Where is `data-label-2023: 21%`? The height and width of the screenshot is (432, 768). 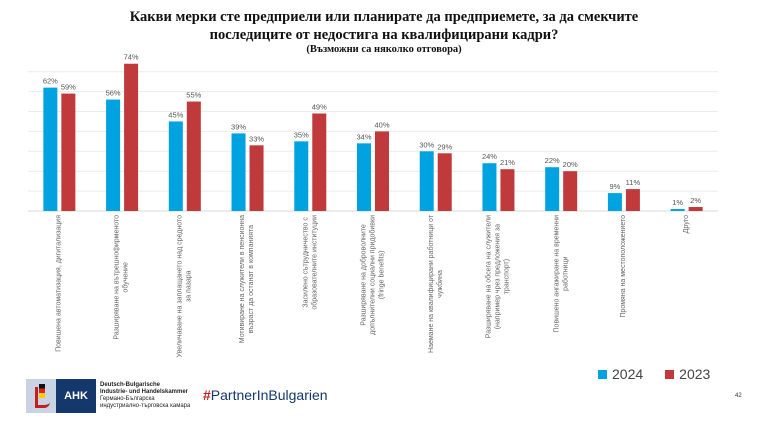
data-label-2023: 21% is located at coordinates (507, 162).